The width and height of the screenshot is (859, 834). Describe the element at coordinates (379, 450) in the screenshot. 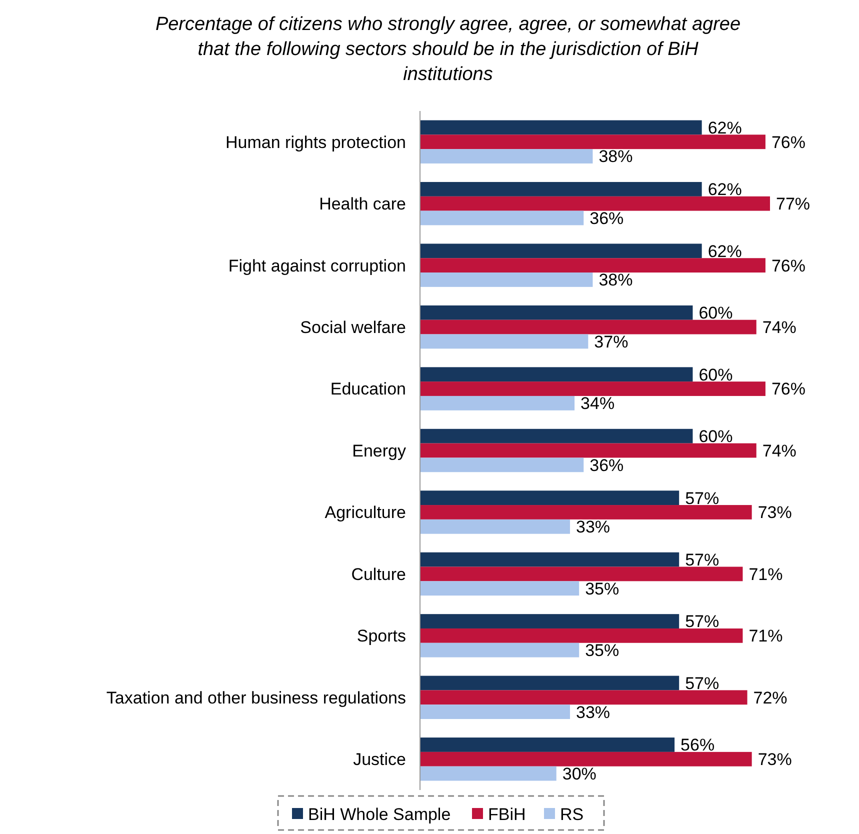

I see `y-tick-label: Energy` at that location.